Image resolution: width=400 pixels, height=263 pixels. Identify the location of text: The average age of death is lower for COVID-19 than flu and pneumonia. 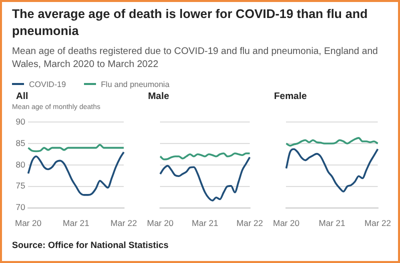
(190, 23).